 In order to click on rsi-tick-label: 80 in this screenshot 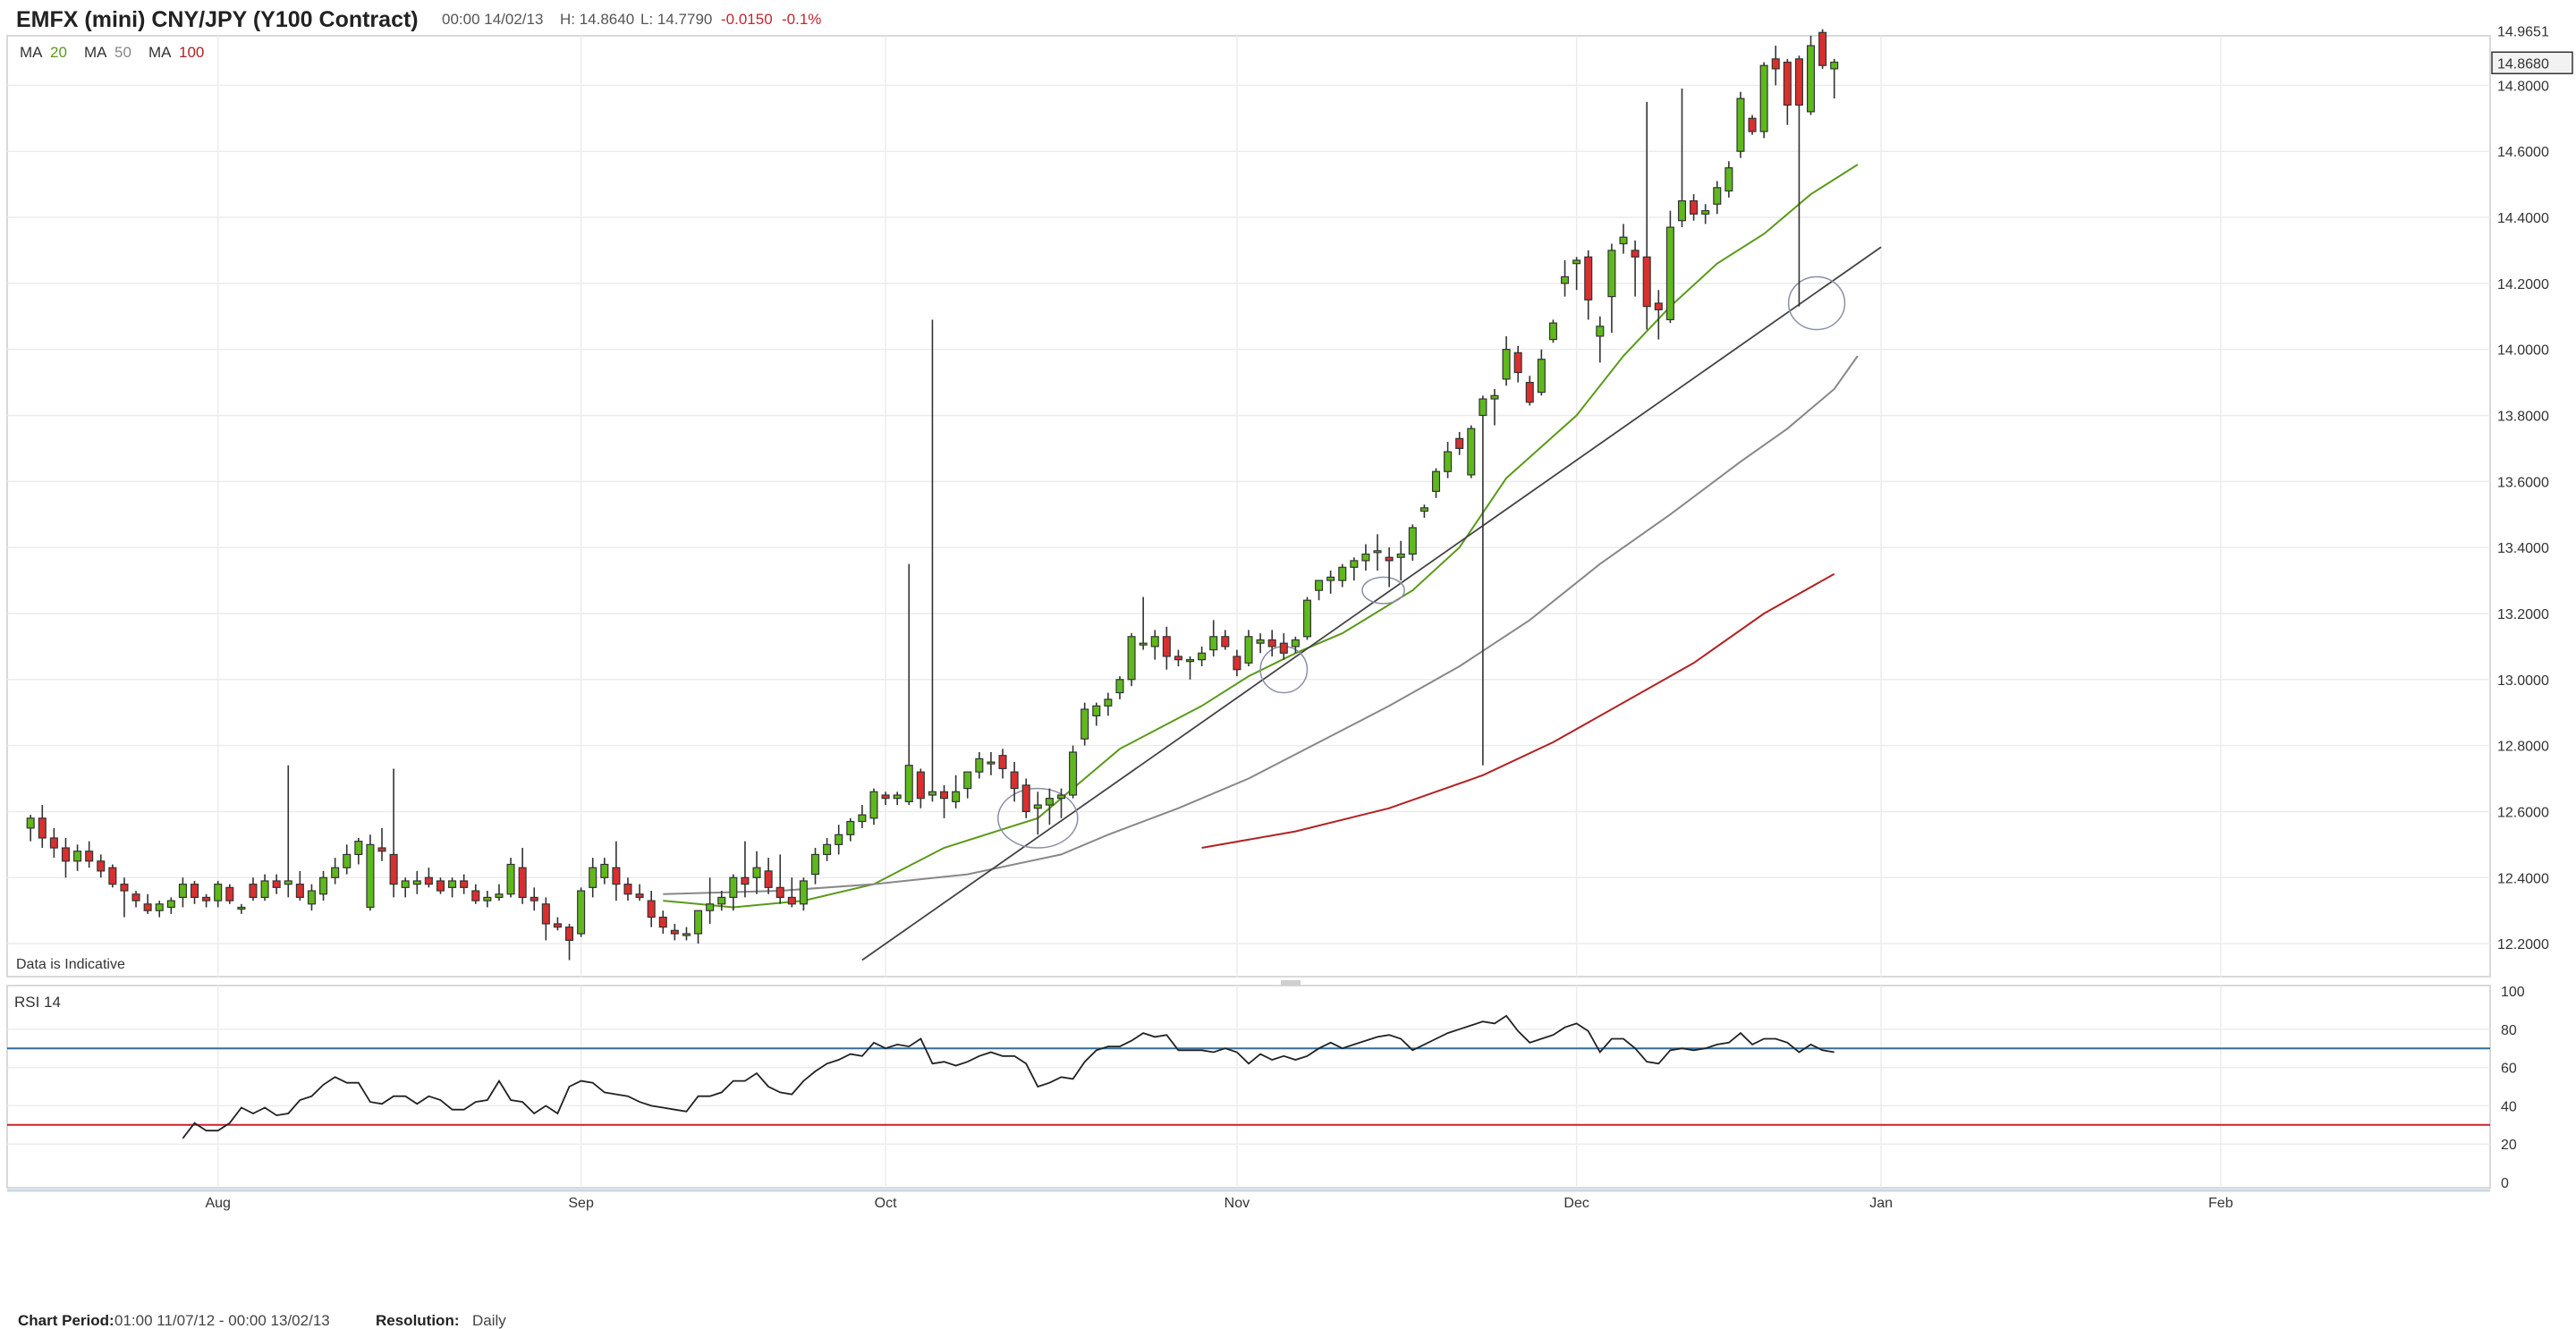, I will do `click(2509, 1030)`.